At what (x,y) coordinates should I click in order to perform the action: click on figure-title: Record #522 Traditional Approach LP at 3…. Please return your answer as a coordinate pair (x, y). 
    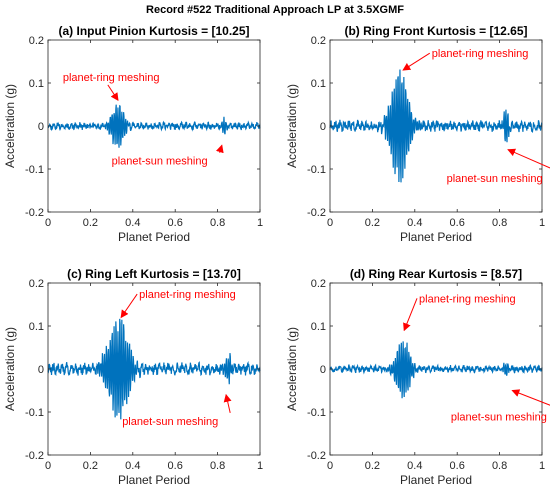
    Looking at the image, I should click on (275, 10).